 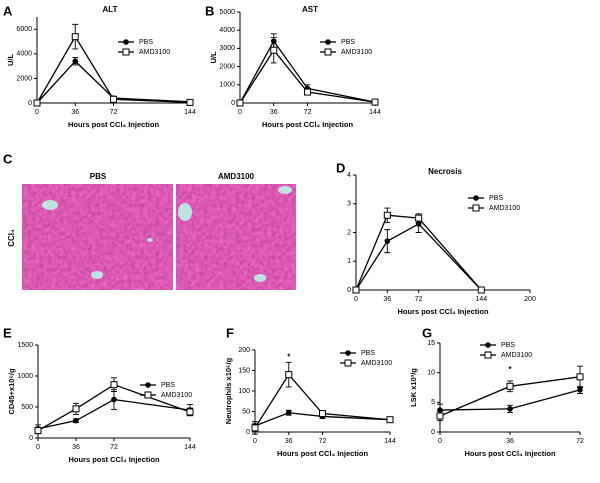 What do you see at coordinates (24, 29) in the screenshot?
I see `y-tick-label: 6000` at bounding box center [24, 29].